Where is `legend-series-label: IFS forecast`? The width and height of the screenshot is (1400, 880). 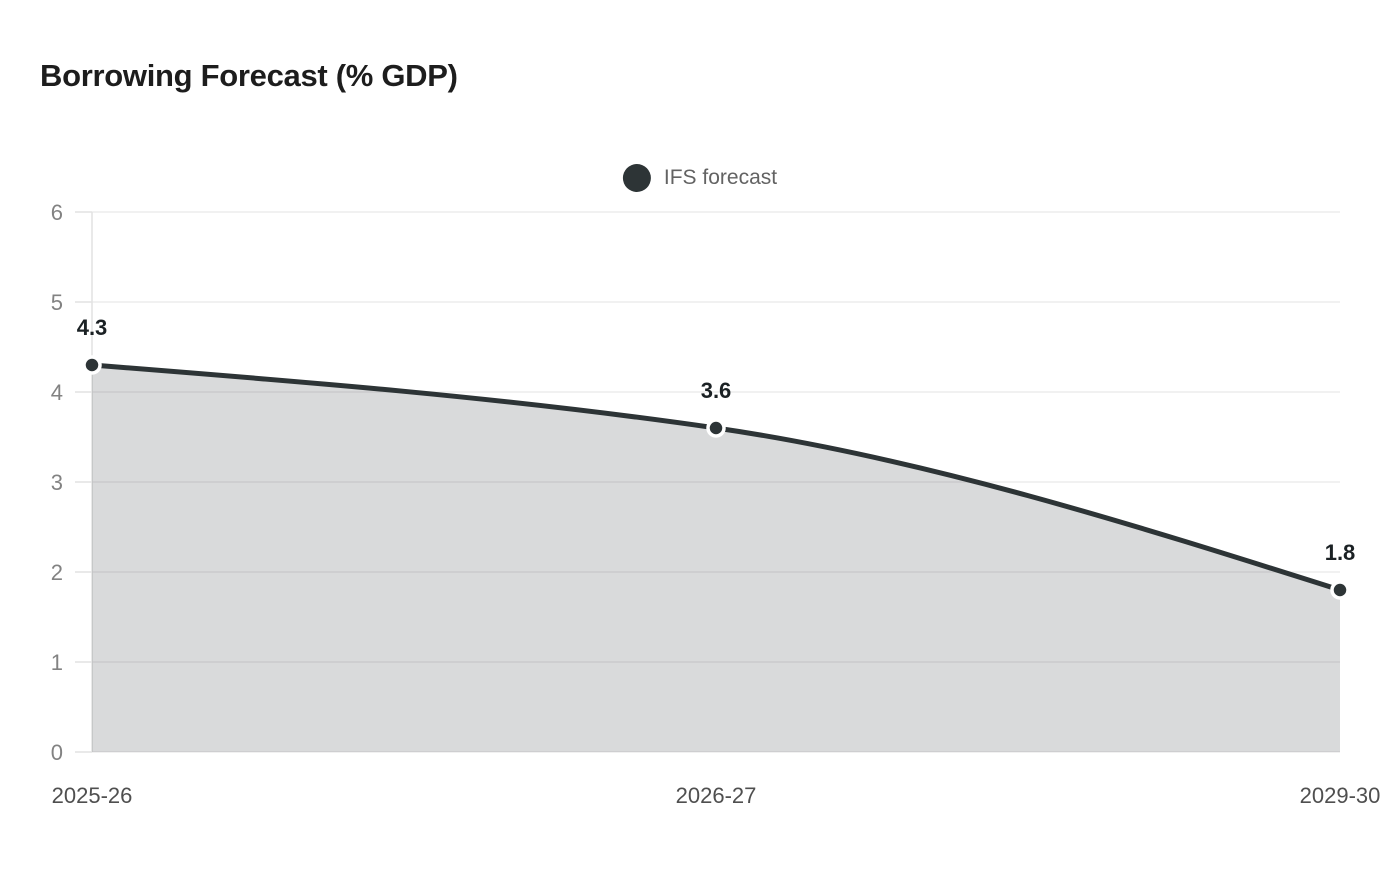 legend-series-label: IFS forecast is located at coordinates (720, 177).